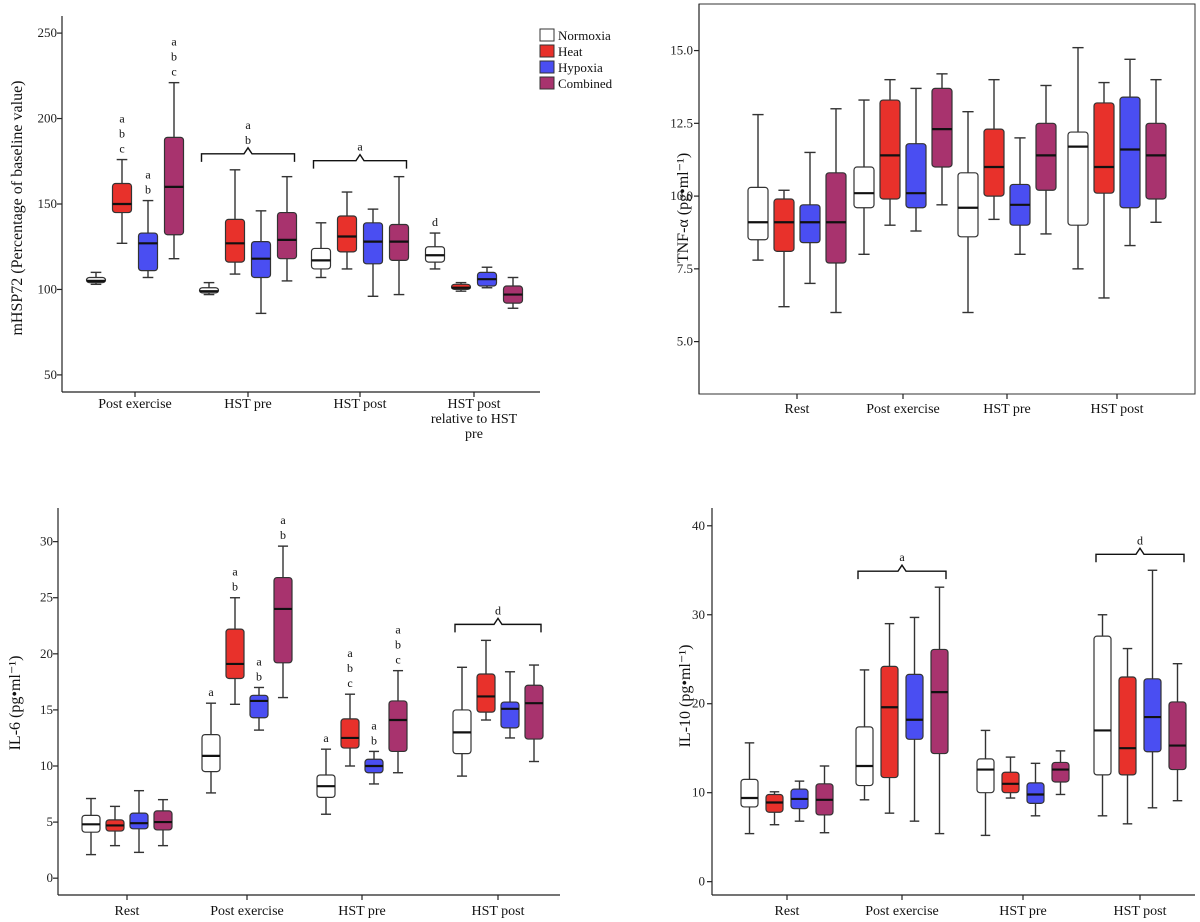 The height and width of the screenshot is (922, 1200). I want to click on box-normoxia-post-exercise, so click(864, 735).